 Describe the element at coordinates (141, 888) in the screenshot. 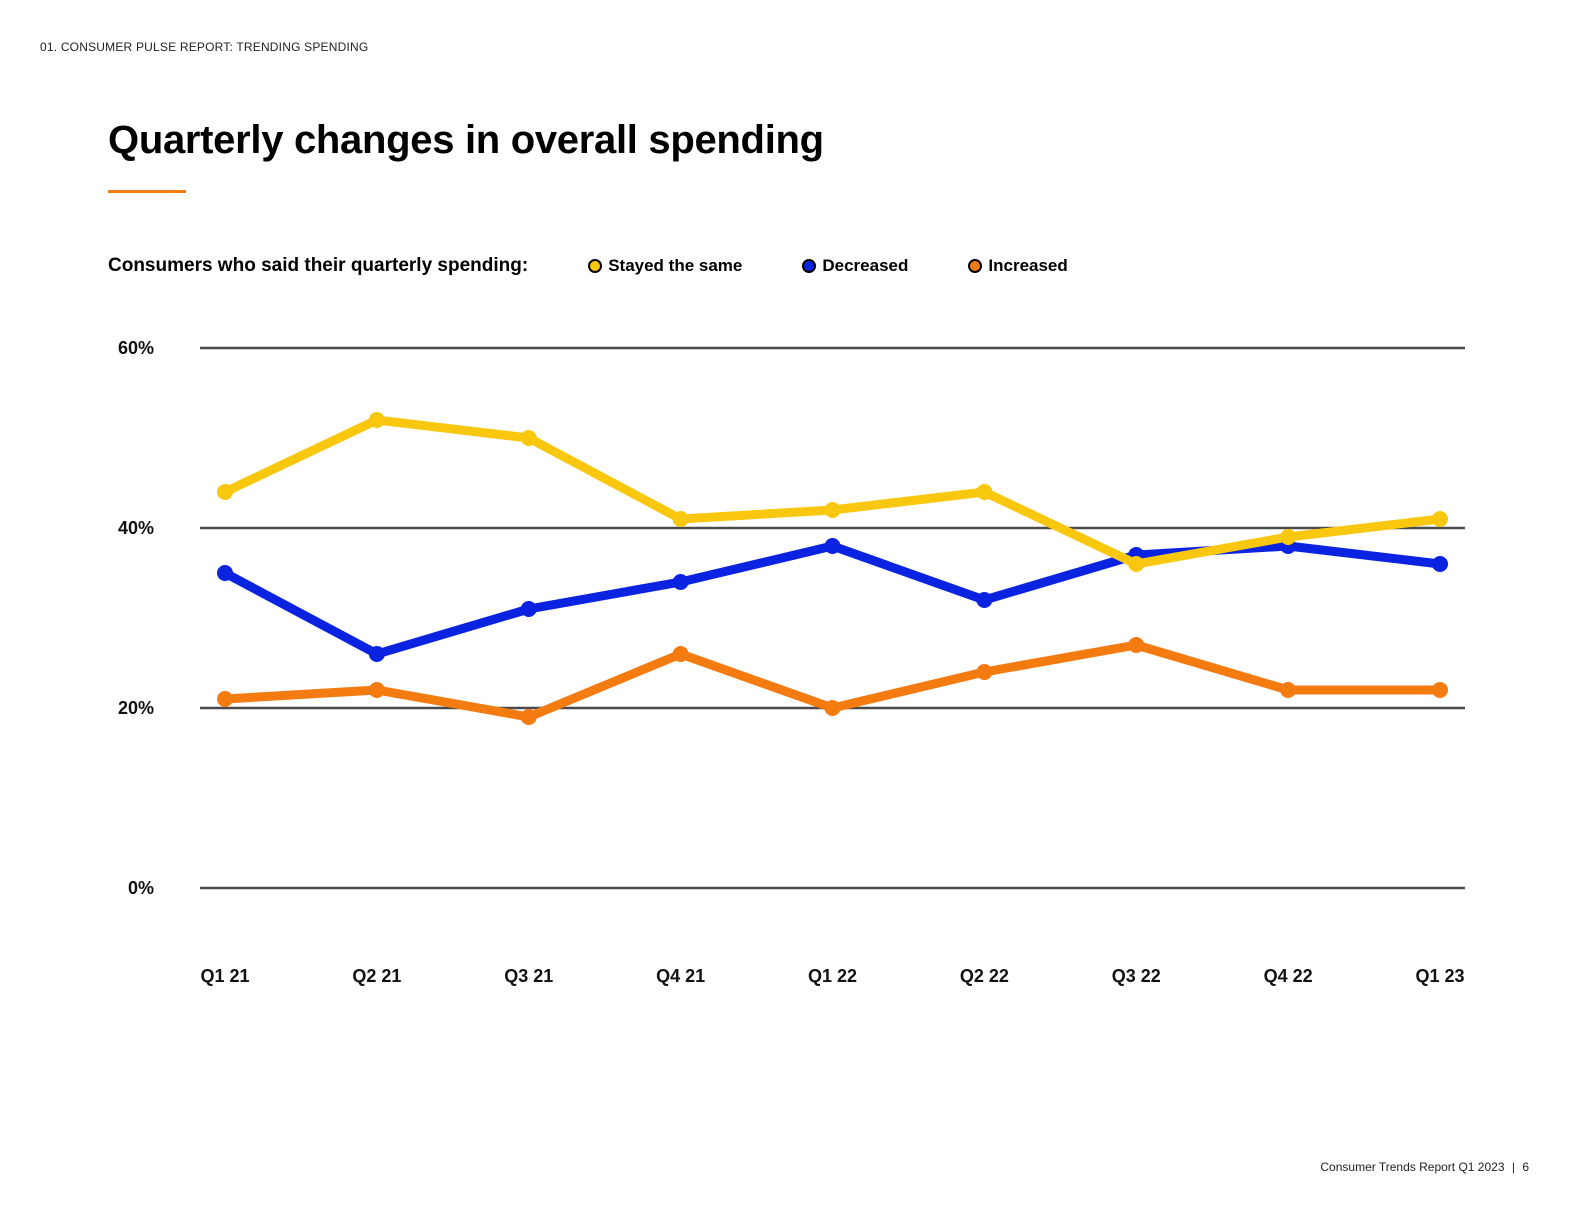

I see `y-tick-label: 0%` at that location.